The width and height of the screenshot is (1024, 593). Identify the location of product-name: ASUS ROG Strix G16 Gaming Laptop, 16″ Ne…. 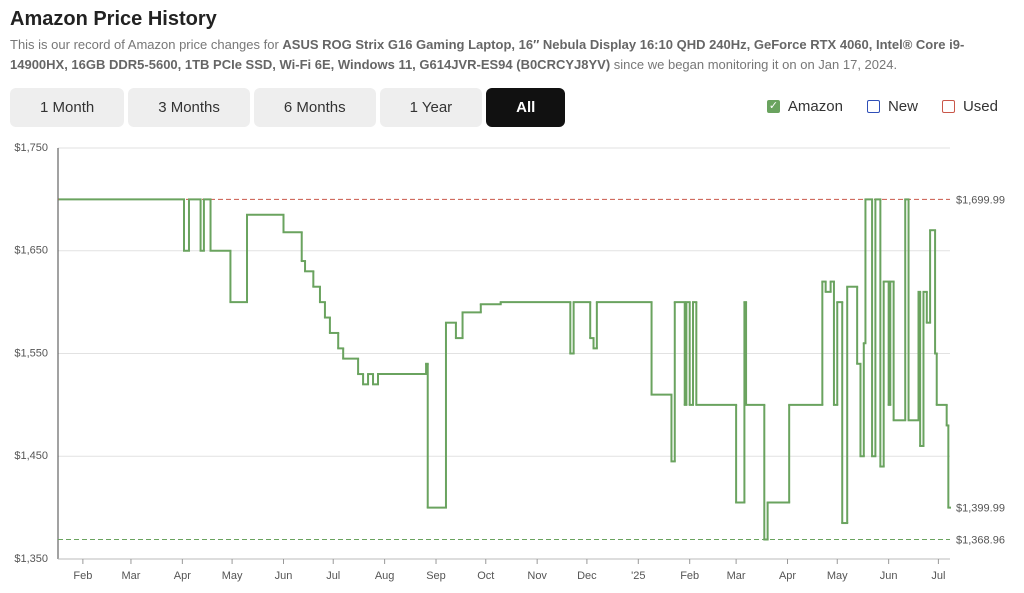
(487, 54).